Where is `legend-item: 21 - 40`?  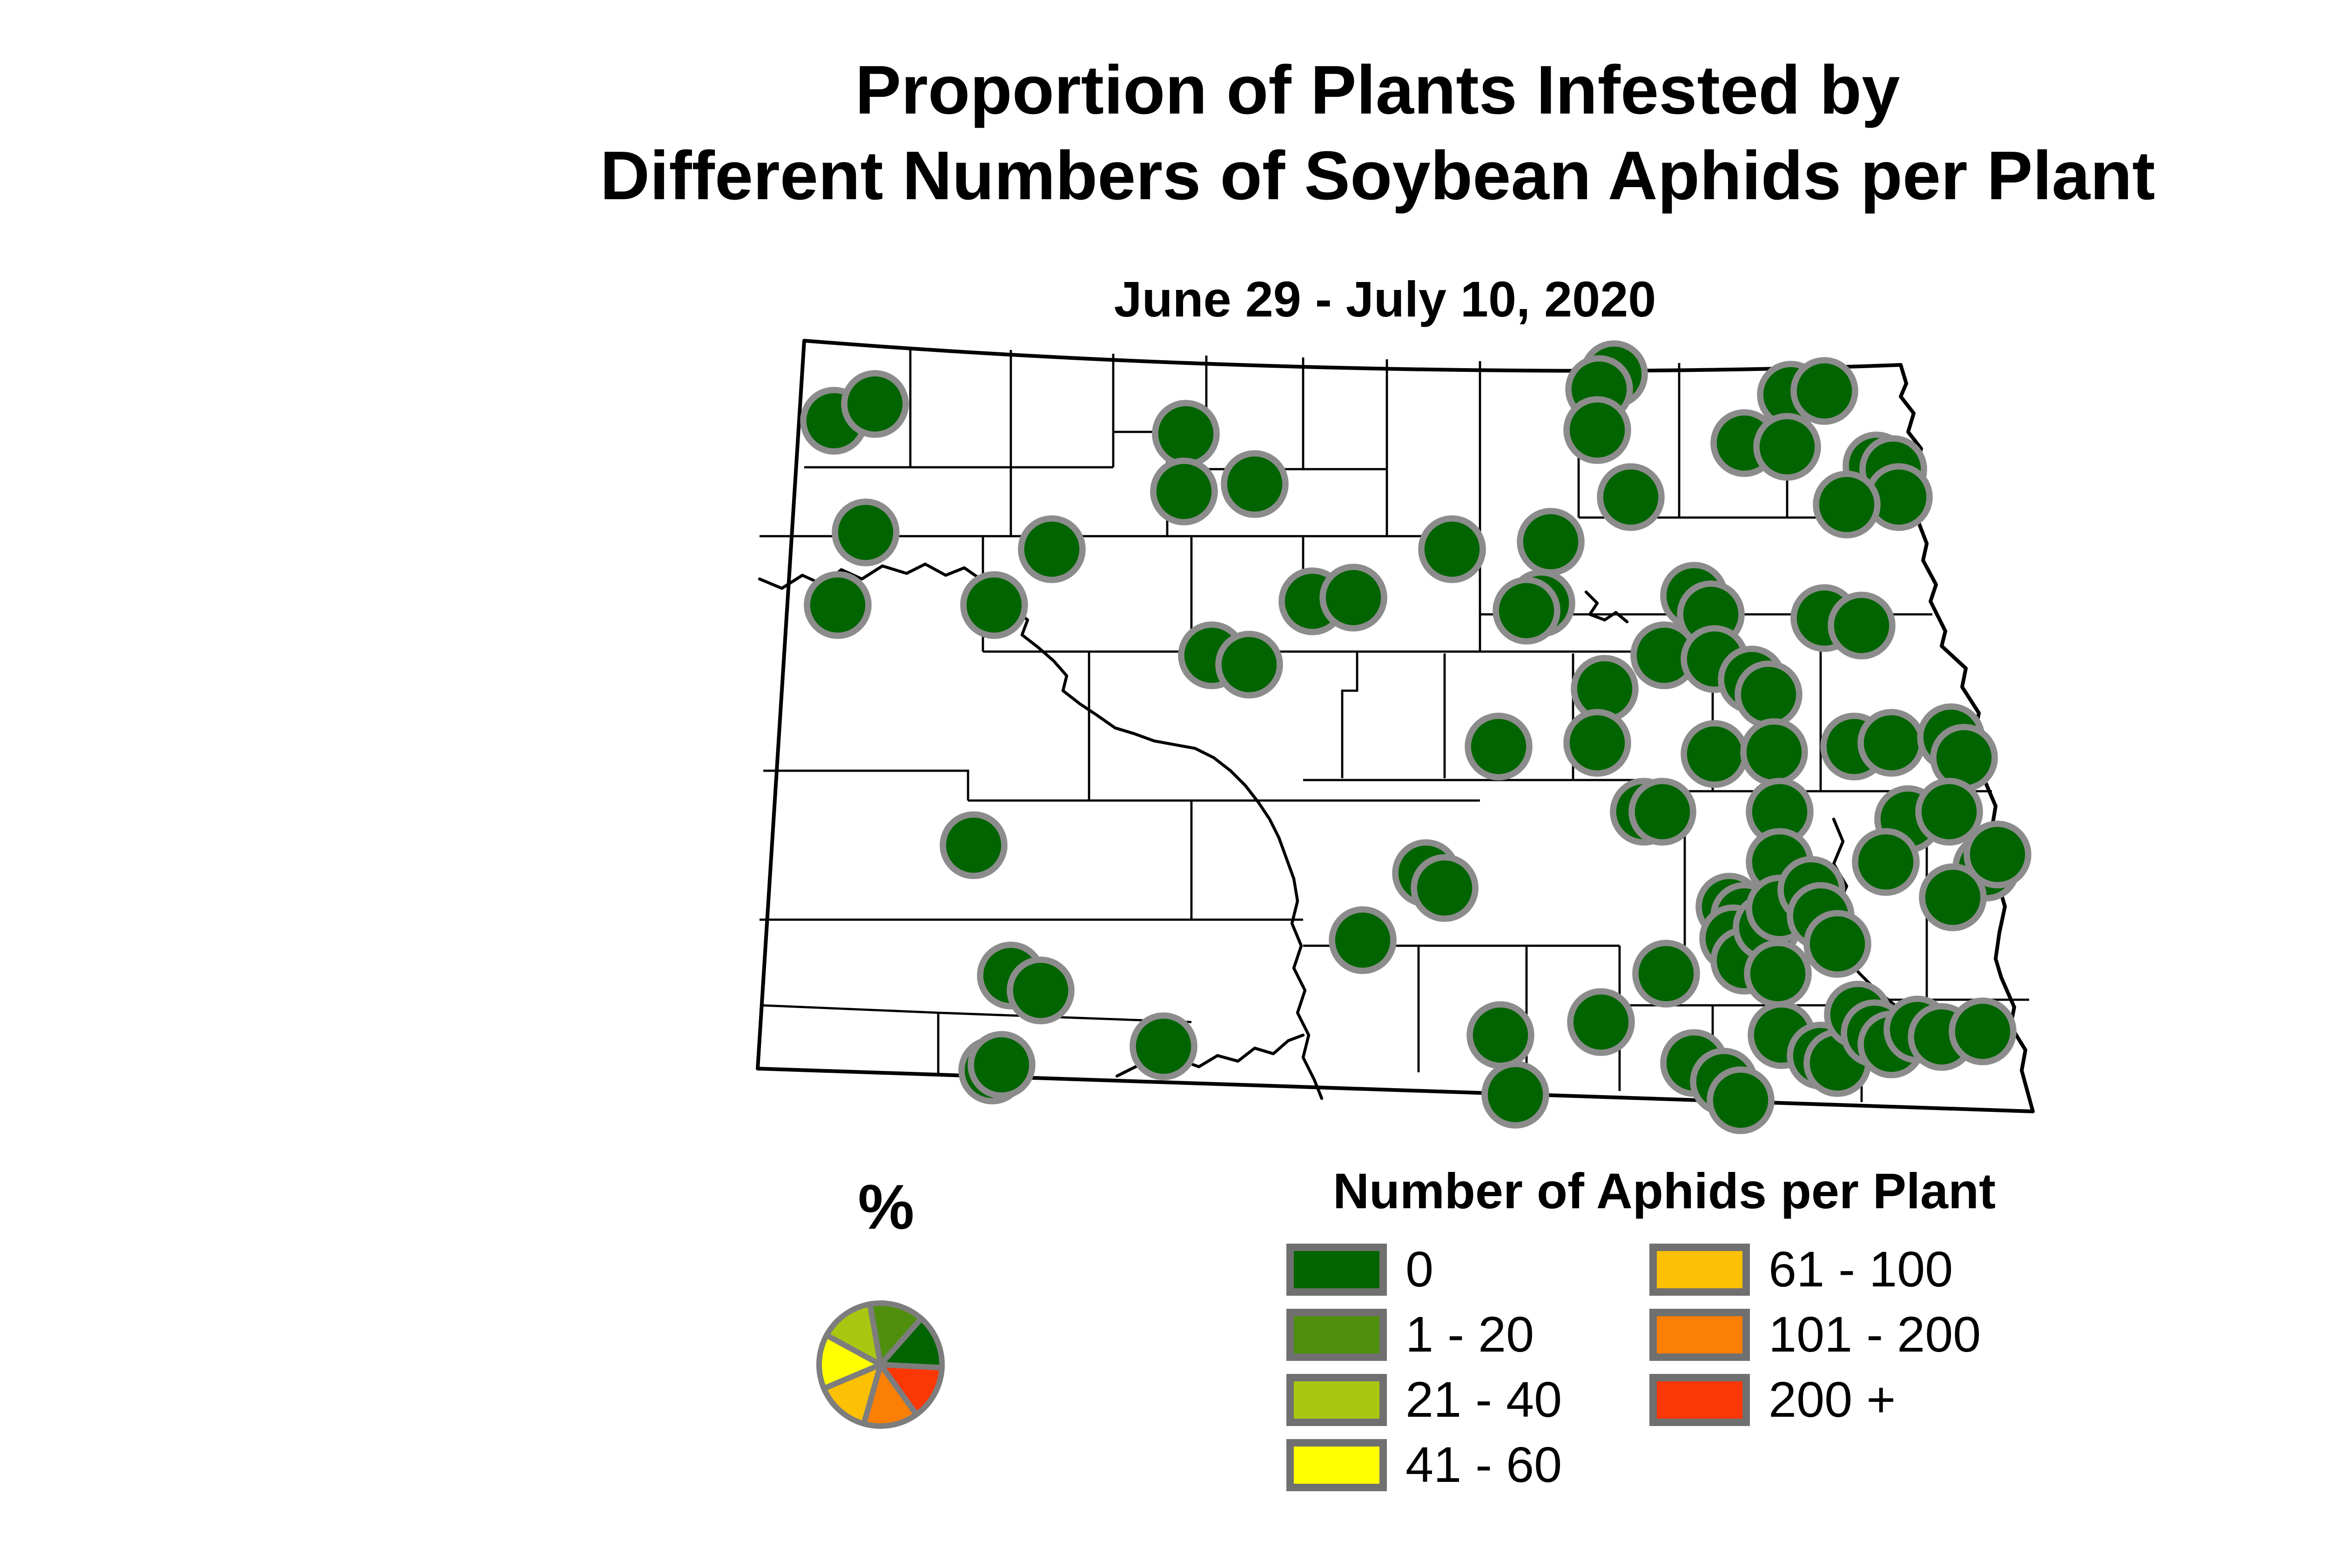
legend-item: 21 - 40 is located at coordinates (1424, 1399).